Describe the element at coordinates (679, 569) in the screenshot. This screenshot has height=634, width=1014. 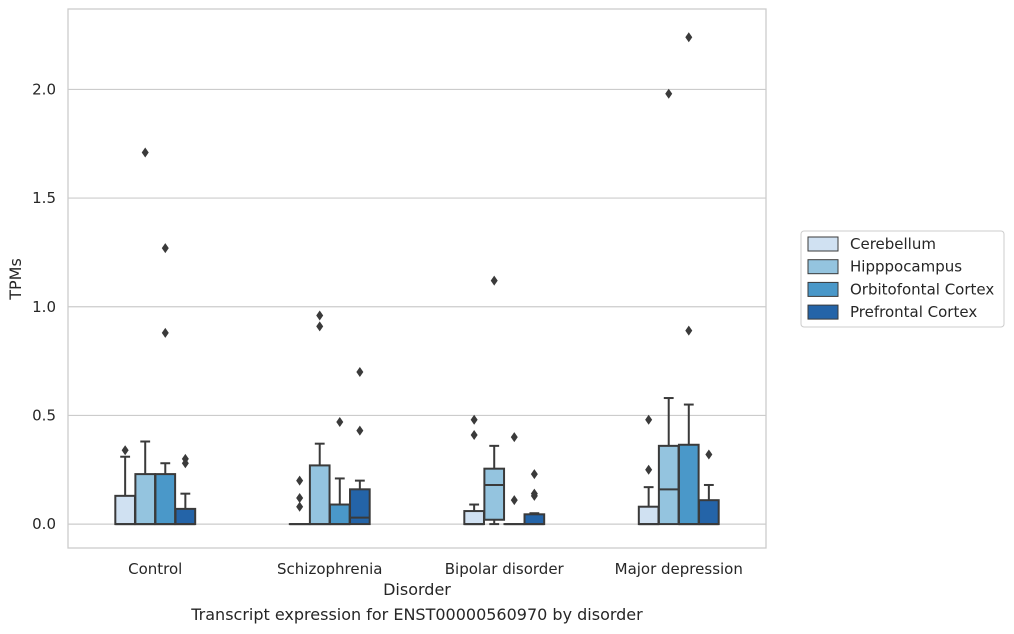
I see `x-tick-label: Major depression` at that location.